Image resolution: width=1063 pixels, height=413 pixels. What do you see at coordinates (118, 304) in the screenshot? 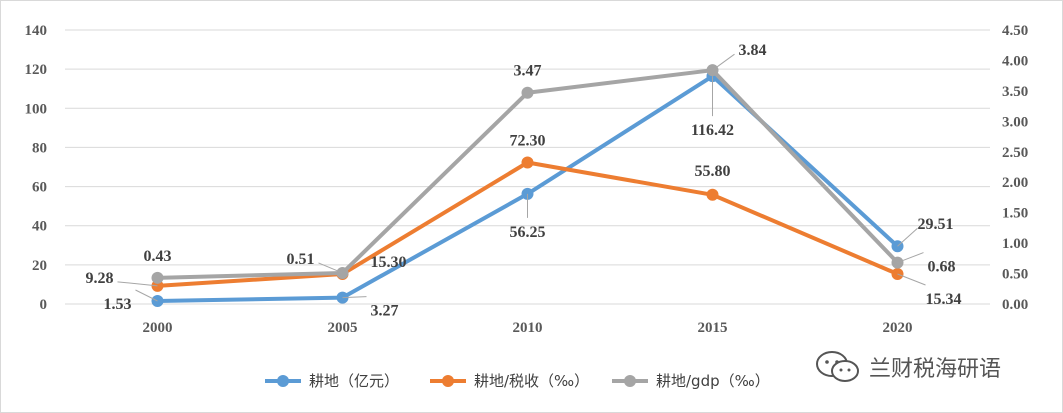
I see `data-label: 1.53` at bounding box center [118, 304].